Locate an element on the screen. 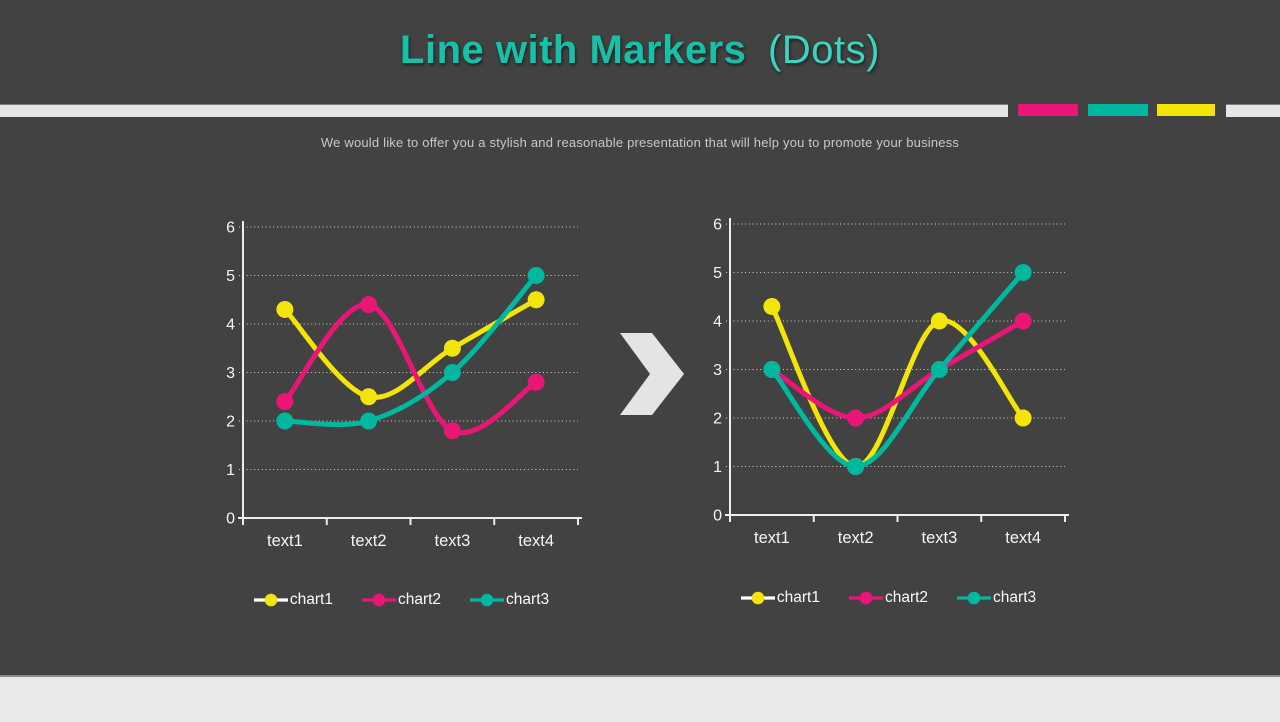 The image size is (1280, 722). chevron-shape is located at coordinates (652, 374).